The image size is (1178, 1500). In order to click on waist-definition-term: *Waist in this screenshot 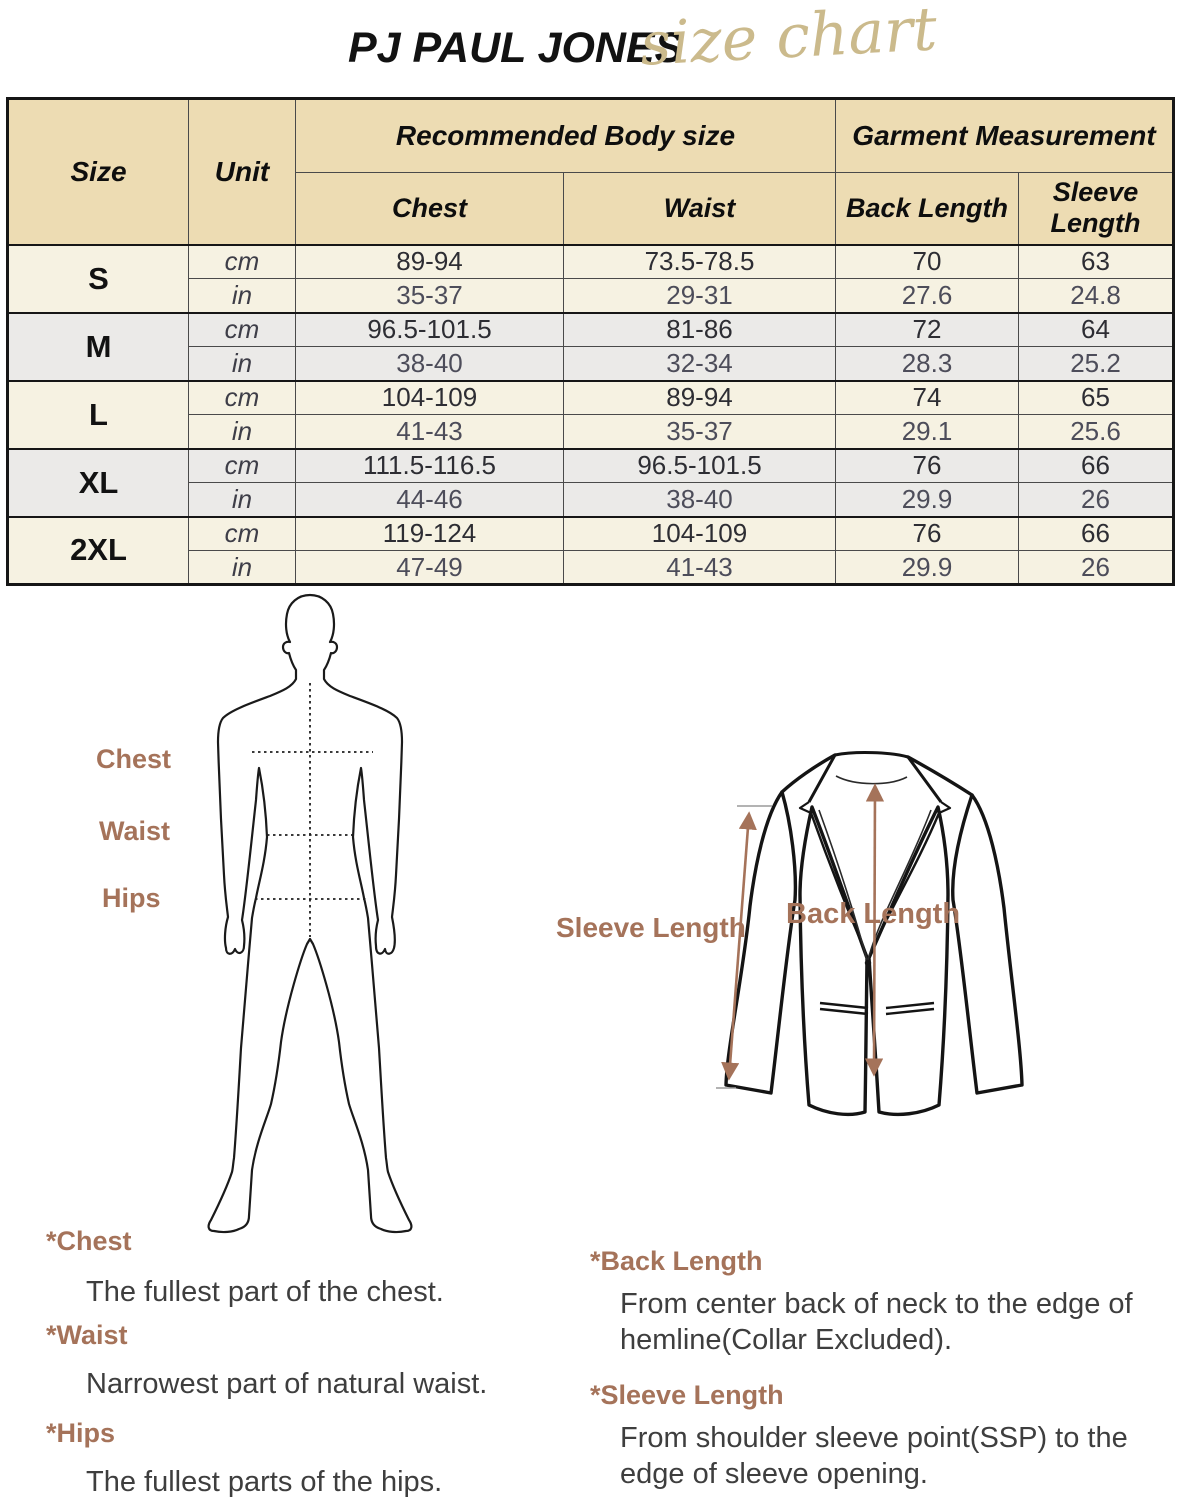, I will do `click(87, 1335)`.